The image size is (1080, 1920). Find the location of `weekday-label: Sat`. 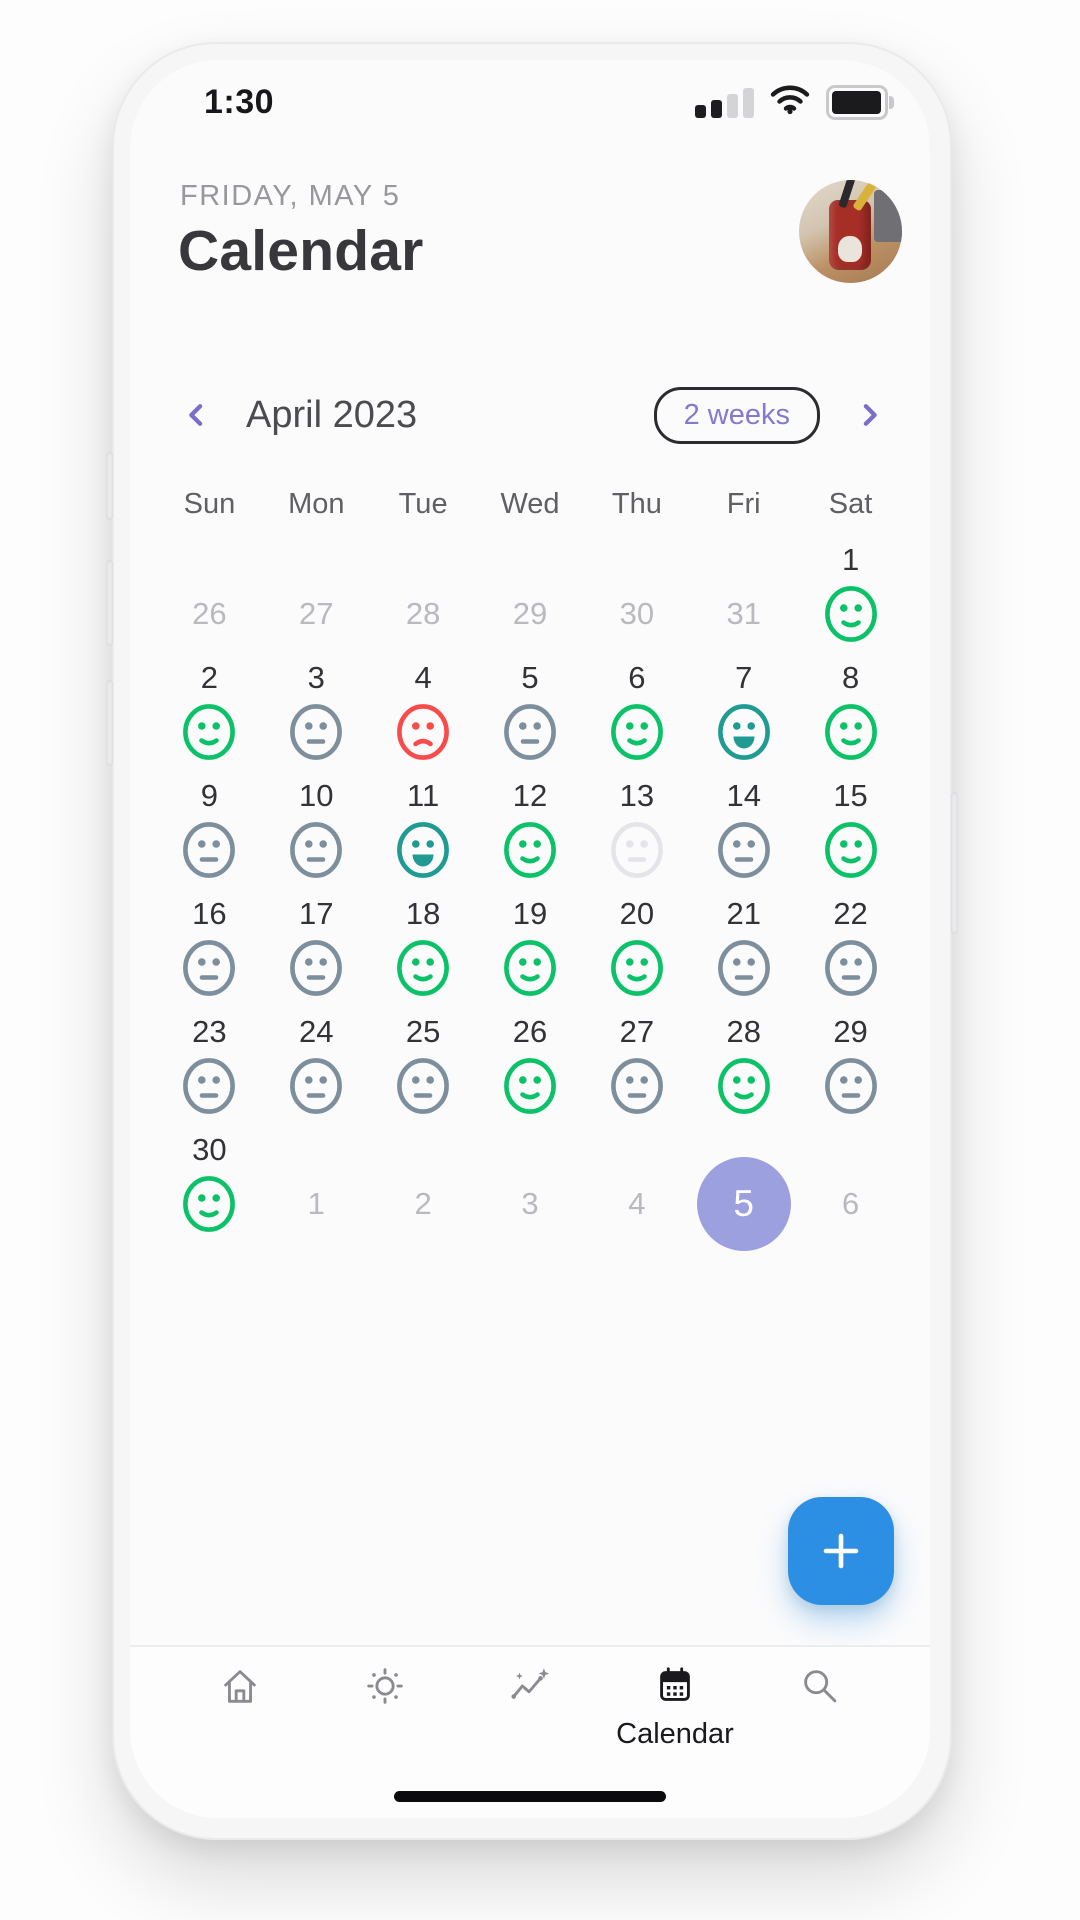

weekday-label: Sat is located at coordinates (850, 504).